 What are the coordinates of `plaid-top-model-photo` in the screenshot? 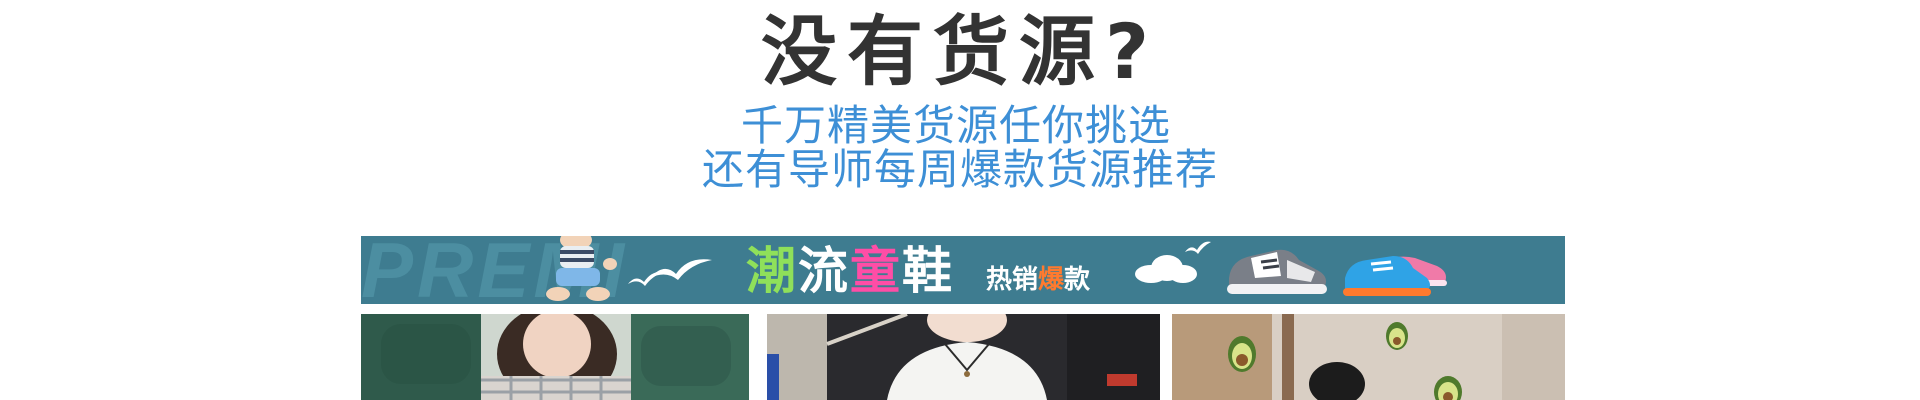 It's located at (555, 357).